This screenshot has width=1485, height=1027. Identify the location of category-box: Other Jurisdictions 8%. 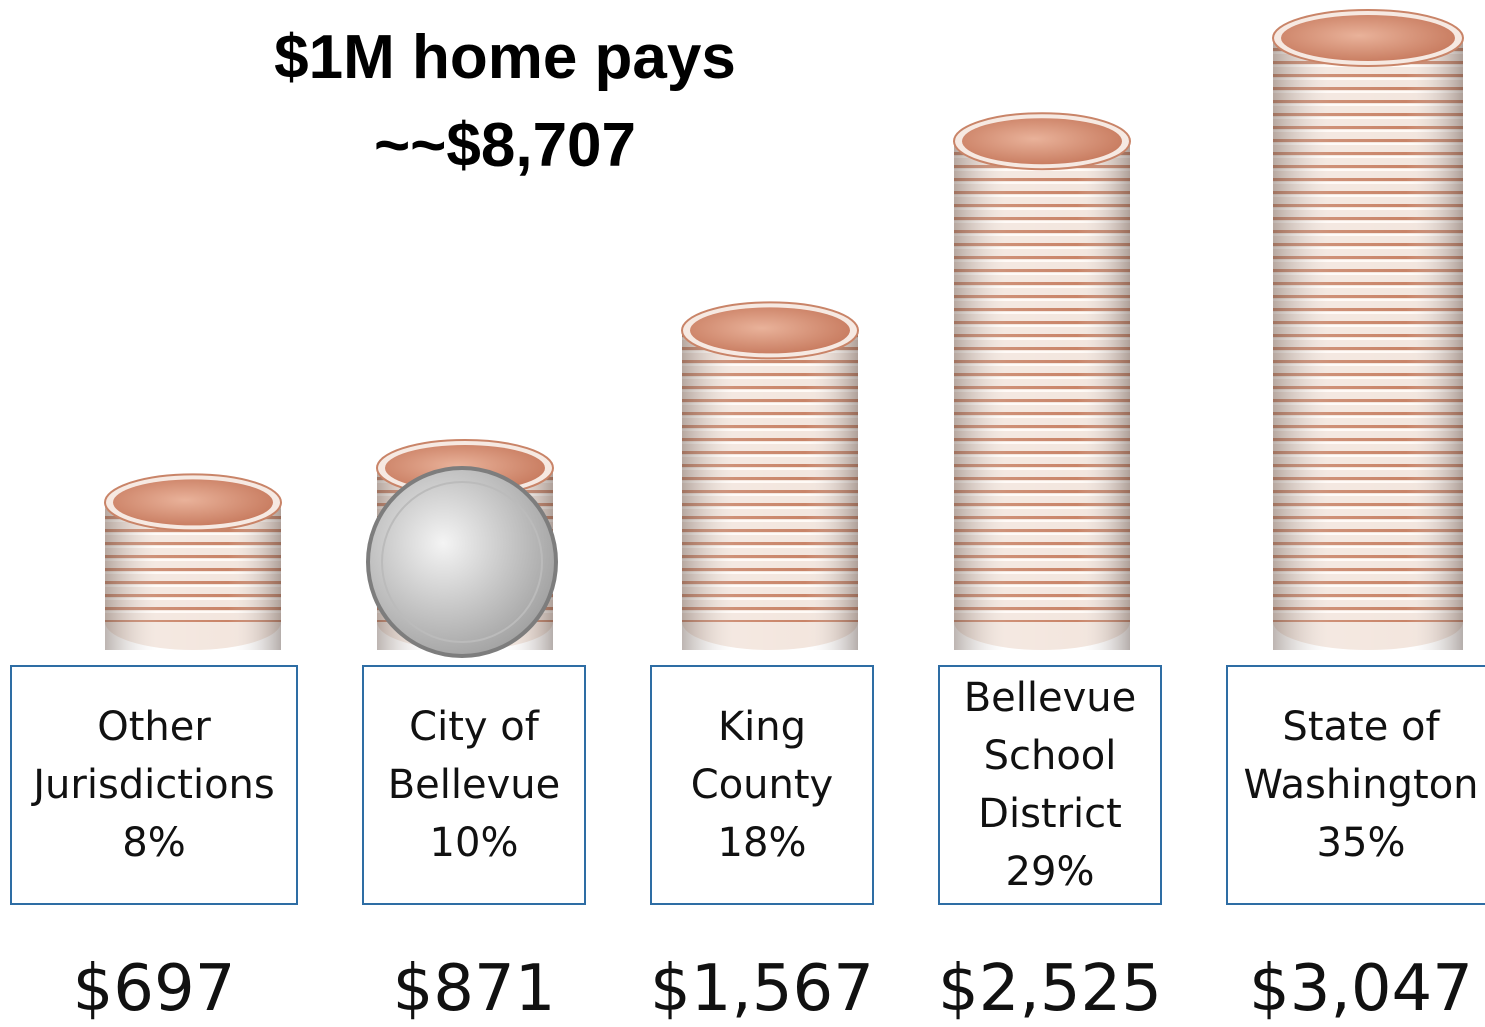
(154, 785).